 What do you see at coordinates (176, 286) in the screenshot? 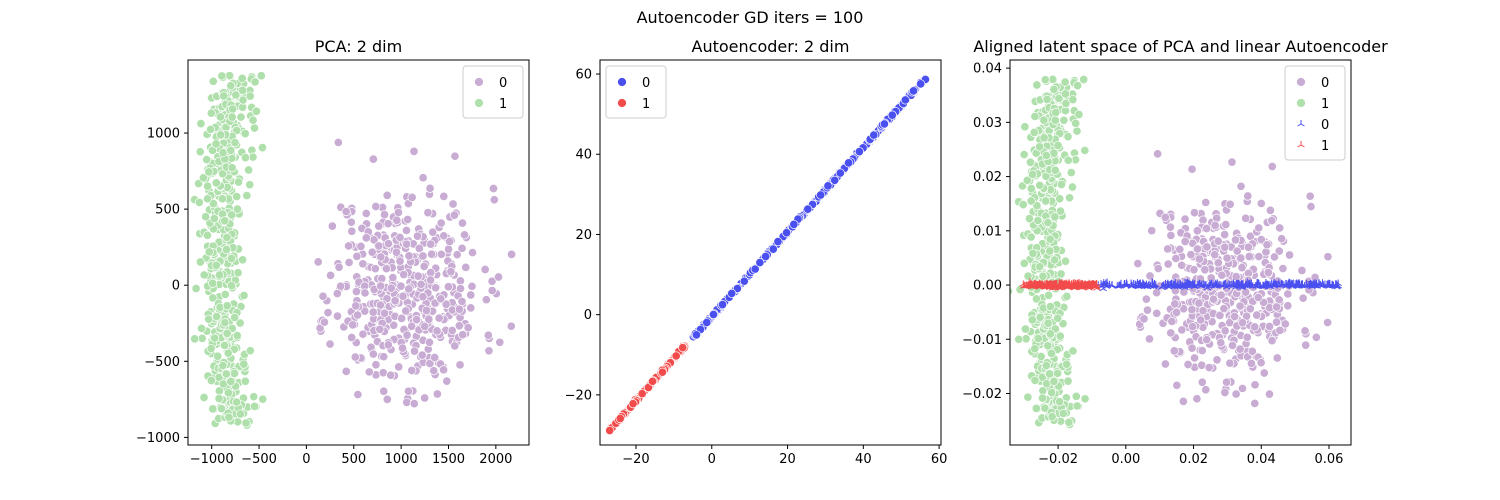
I see `y-tick-label: 0` at bounding box center [176, 286].